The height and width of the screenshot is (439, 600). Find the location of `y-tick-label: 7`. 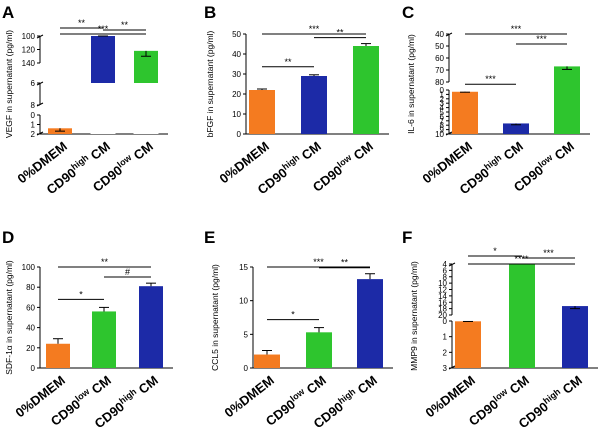

y-tick-label: 7 is located at coordinates (442, 121).